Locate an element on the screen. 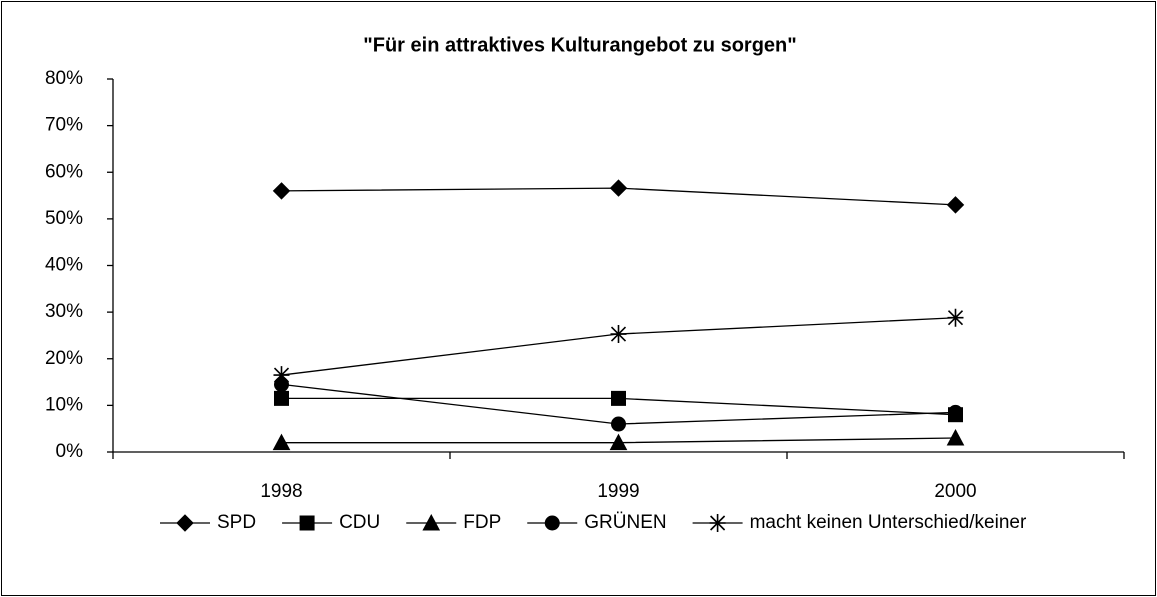 This screenshot has height=597, width=1157. y-tick-label: 20% is located at coordinates (64, 358).